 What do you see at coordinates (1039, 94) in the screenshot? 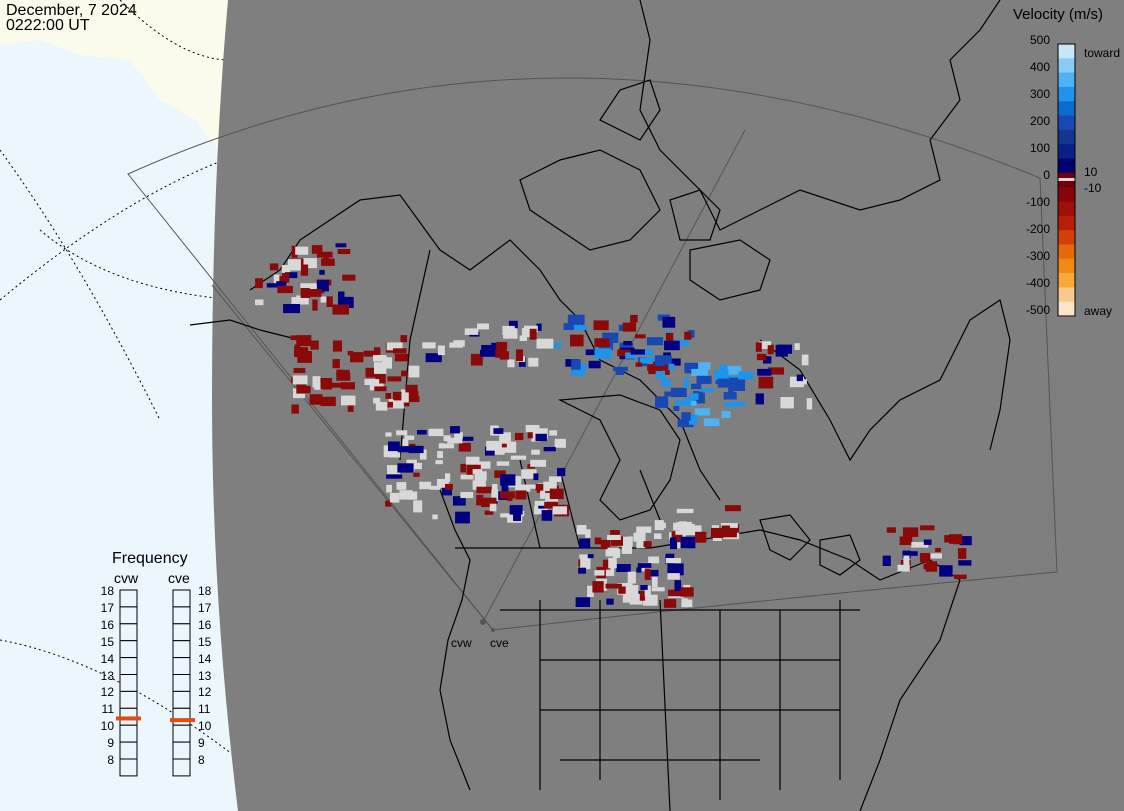
I see `legend-tick-label: 300` at bounding box center [1039, 94].